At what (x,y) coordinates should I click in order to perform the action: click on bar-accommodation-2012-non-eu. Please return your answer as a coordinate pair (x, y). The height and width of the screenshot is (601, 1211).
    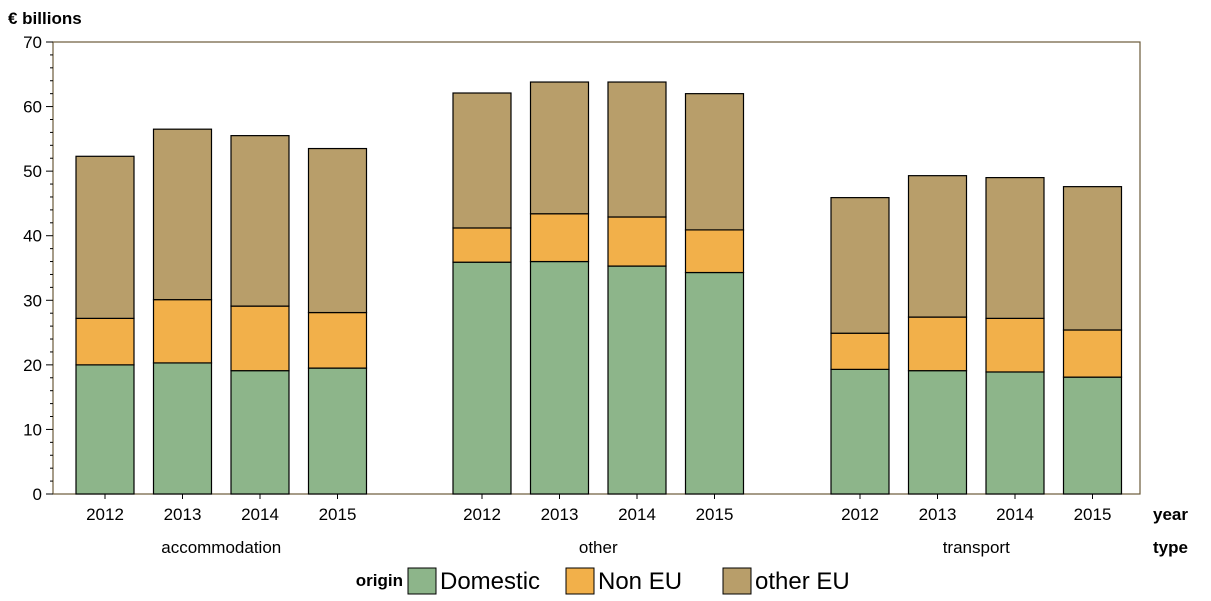
    Looking at the image, I should click on (105, 341).